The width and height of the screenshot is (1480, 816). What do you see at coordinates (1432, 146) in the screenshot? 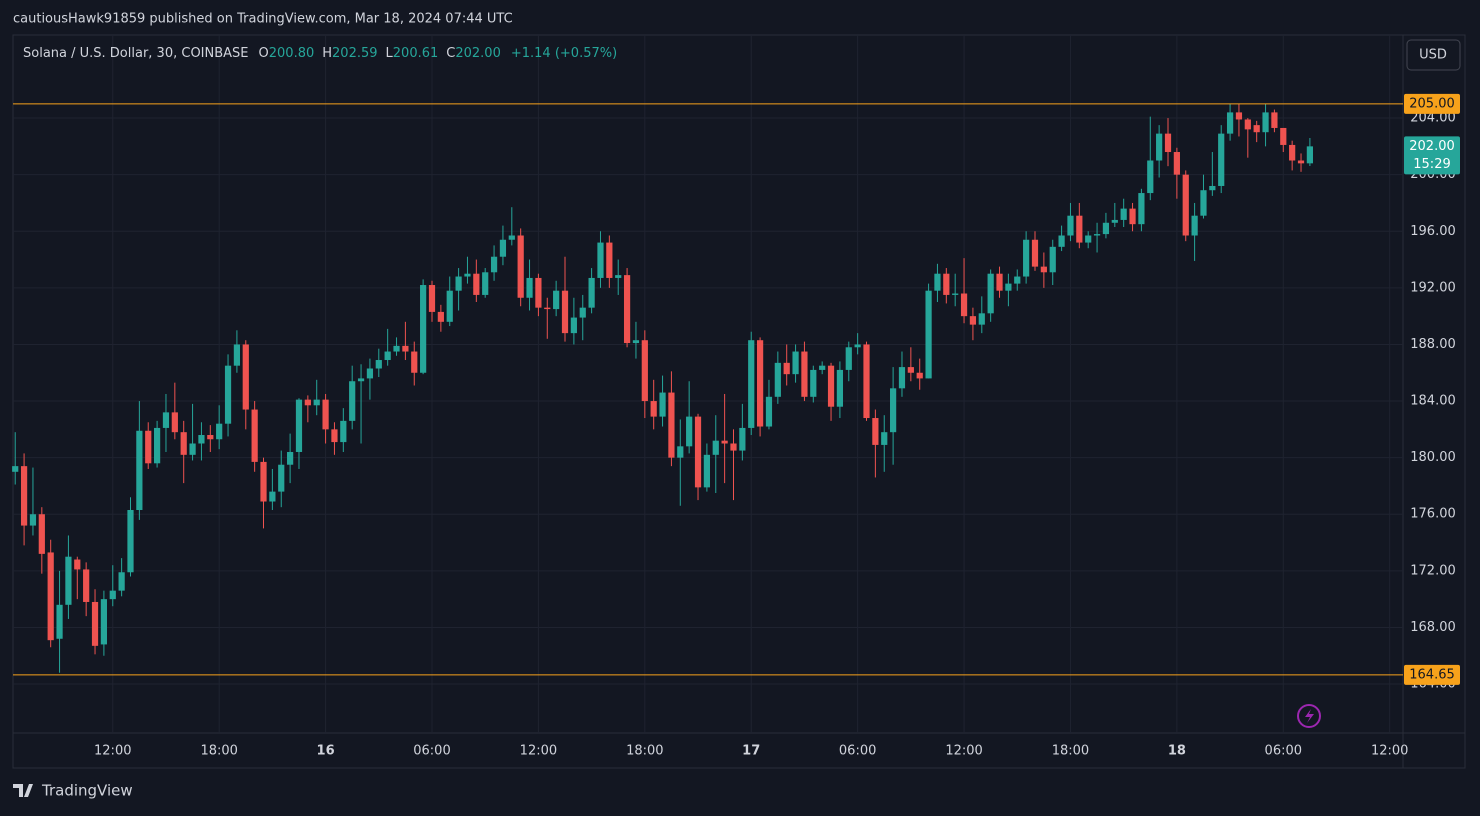
I see `last-price-label: 202.00` at bounding box center [1432, 146].